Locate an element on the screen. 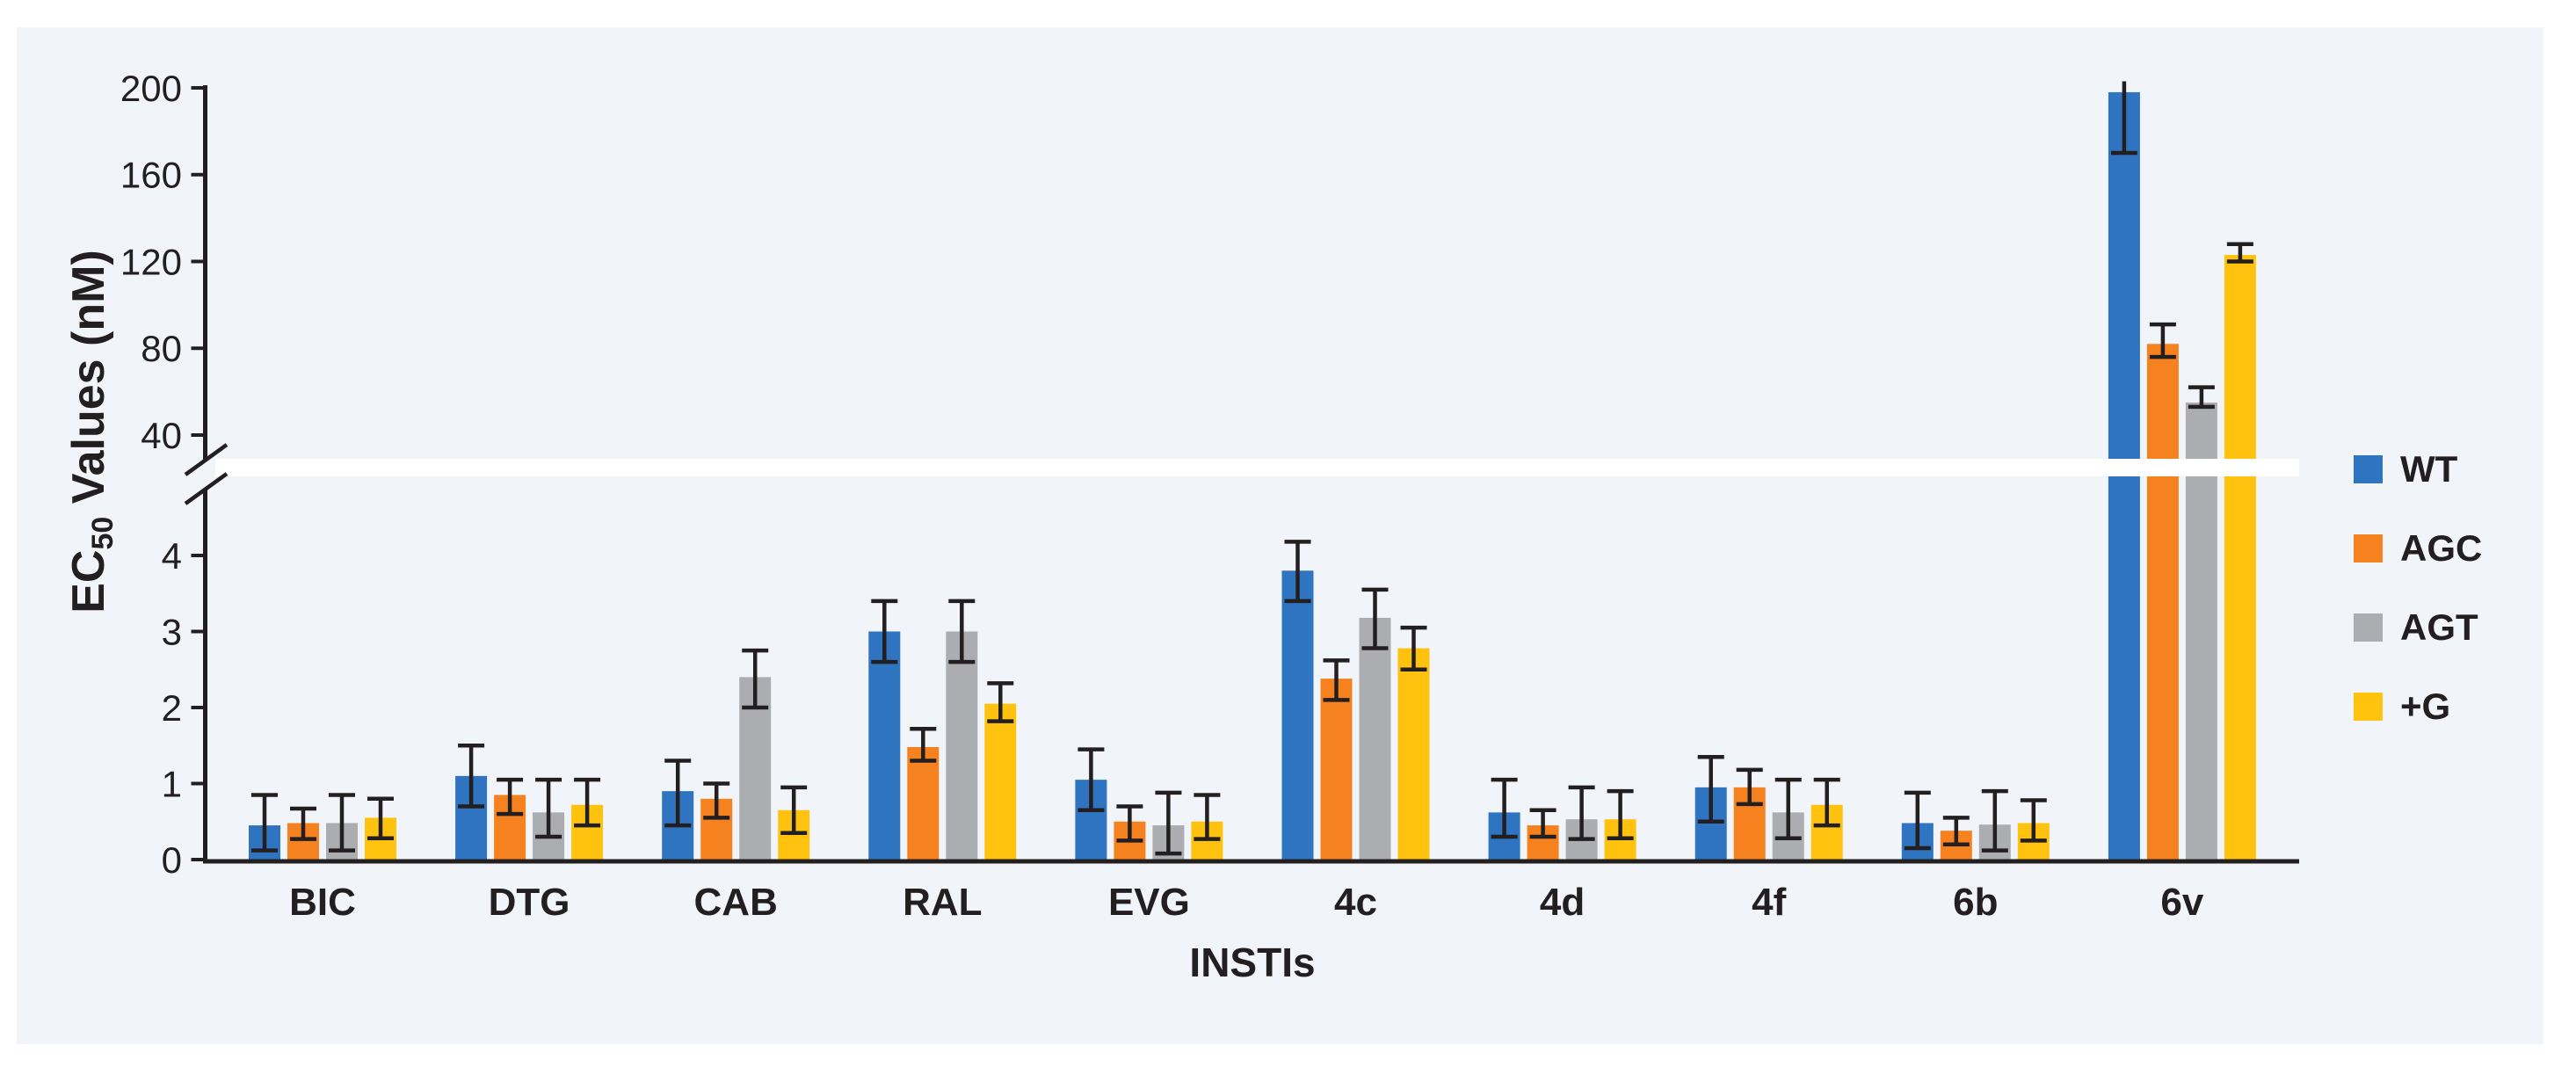 Image resolution: width=2576 pixels, height=1067 pixels. legend: WT AGC AGT +G is located at coordinates (2418, 588).